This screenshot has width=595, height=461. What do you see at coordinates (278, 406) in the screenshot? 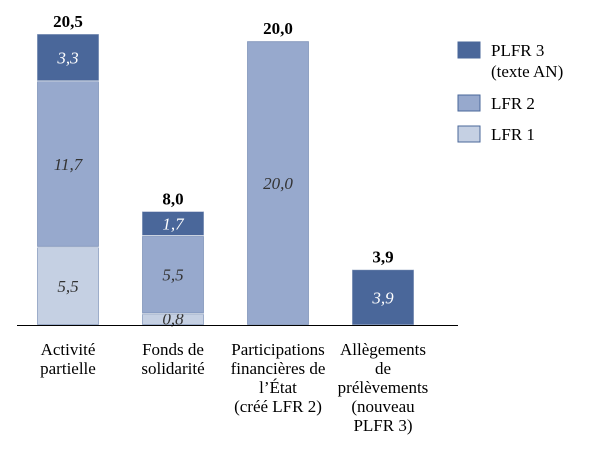
I see `category-label-line: (créé LFR 2)` at bounding box center [278, 406].